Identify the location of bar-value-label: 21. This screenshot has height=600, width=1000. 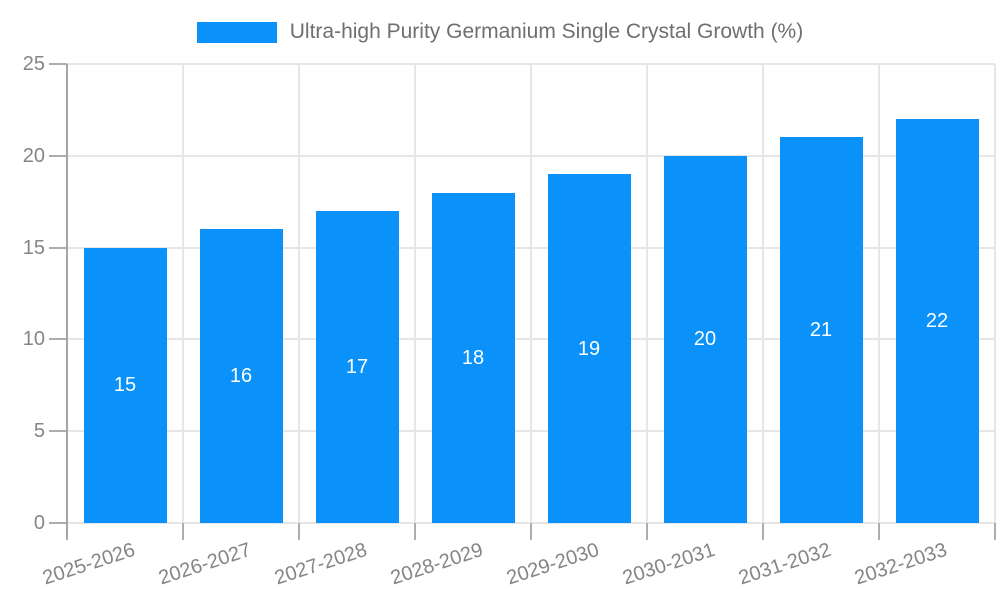
(821, 330).